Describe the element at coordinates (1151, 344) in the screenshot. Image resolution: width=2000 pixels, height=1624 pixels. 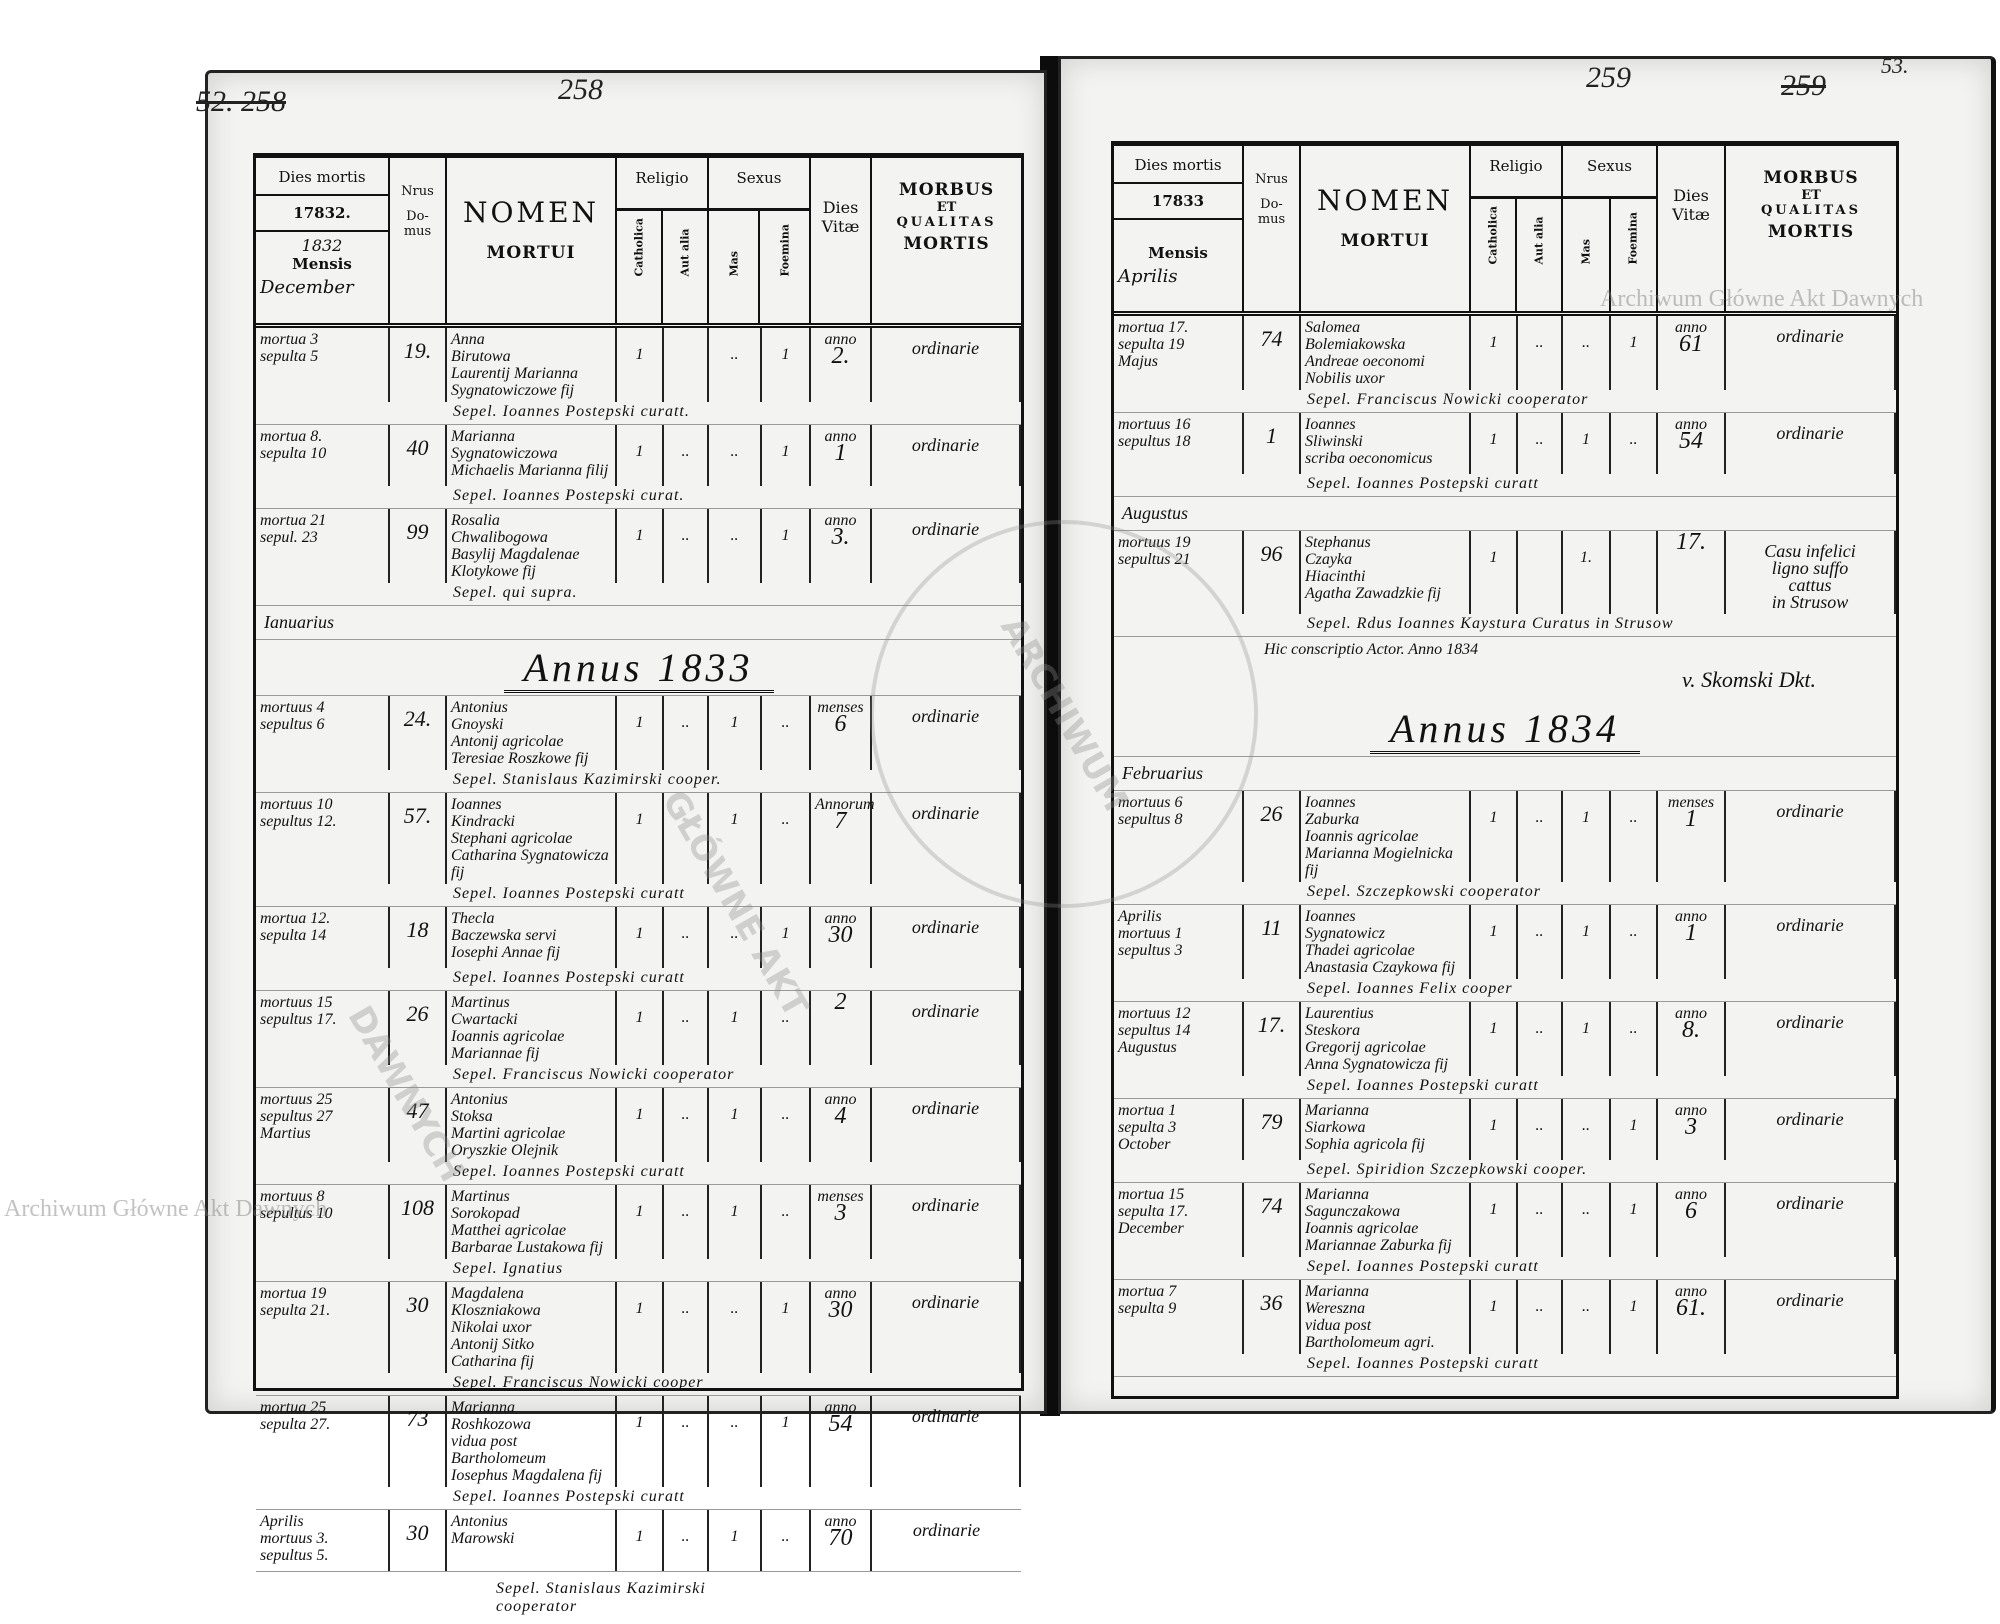
I see `date-cell-line: sepulta 19` at that location.